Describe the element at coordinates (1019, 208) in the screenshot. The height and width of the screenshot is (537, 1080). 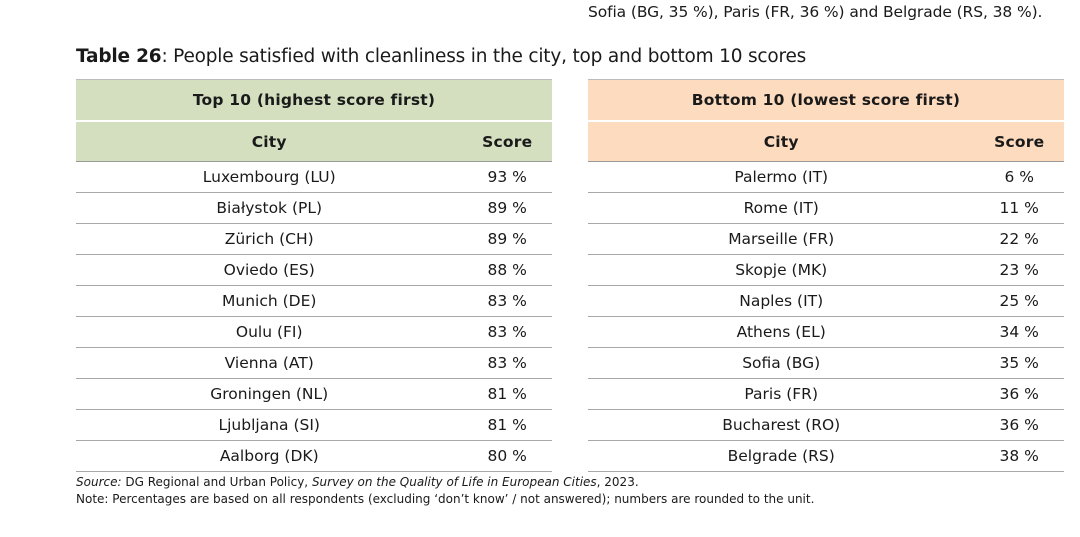
I see `score-cell: 11 %` at that location.